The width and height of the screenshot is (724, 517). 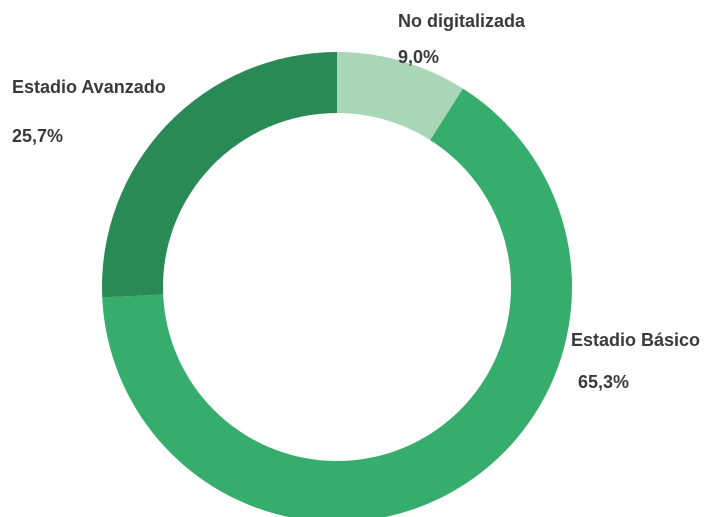 What do you see at coordinates (37, 136) in the screenshot?
I see `value-label: 25,7%` at bounding box center [37, 136].